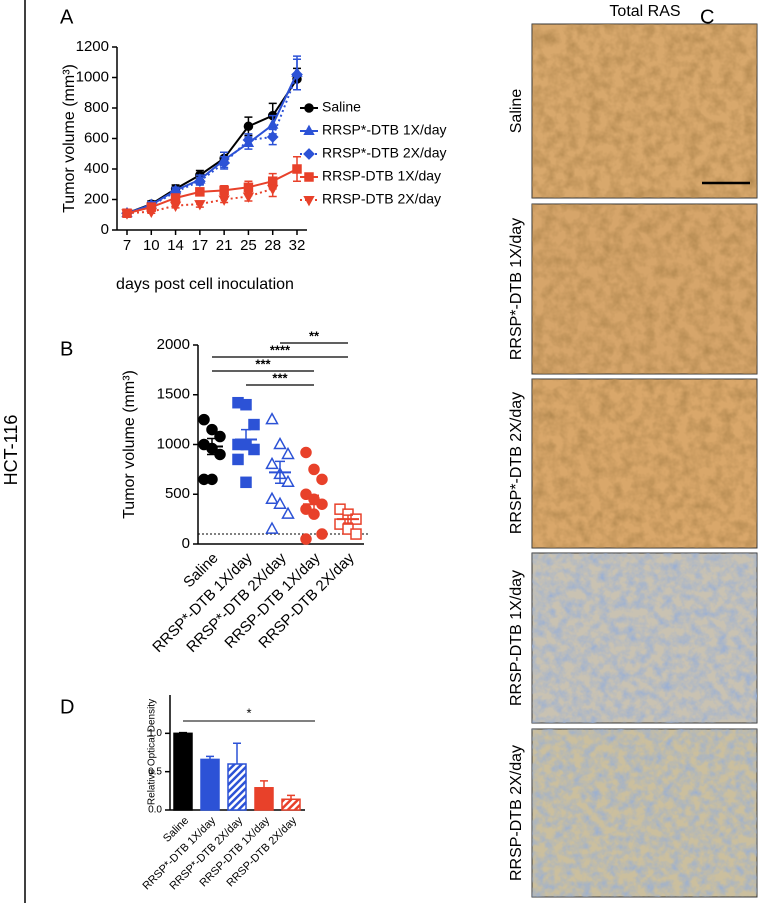 The height and width of the screenshot is (908, 762). Describe the element at coordinates (200, 245) in the screenshot. I see `x-tick-label: 17` at that location.